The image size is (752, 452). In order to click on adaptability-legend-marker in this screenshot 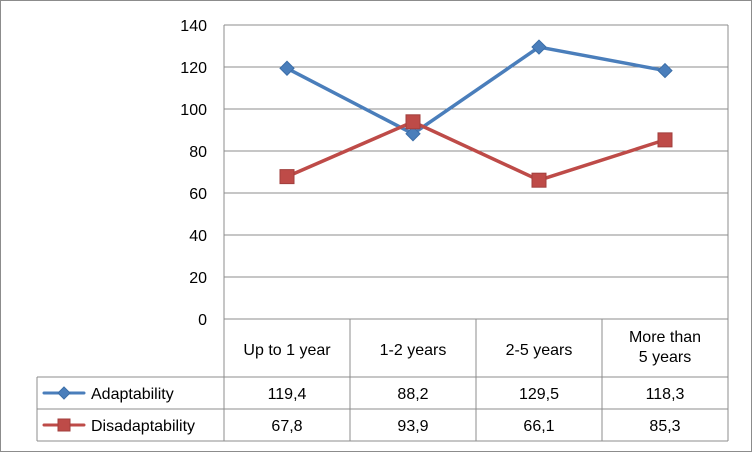, I will do `click(64, 393)`.